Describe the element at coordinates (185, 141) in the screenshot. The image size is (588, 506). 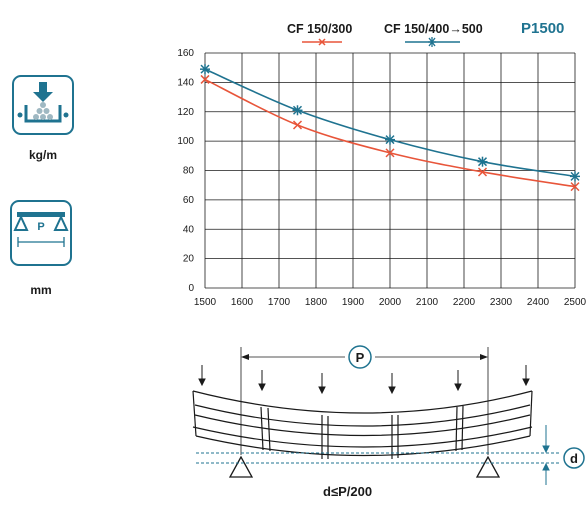
I see `y-tick-label: 100` at that location.